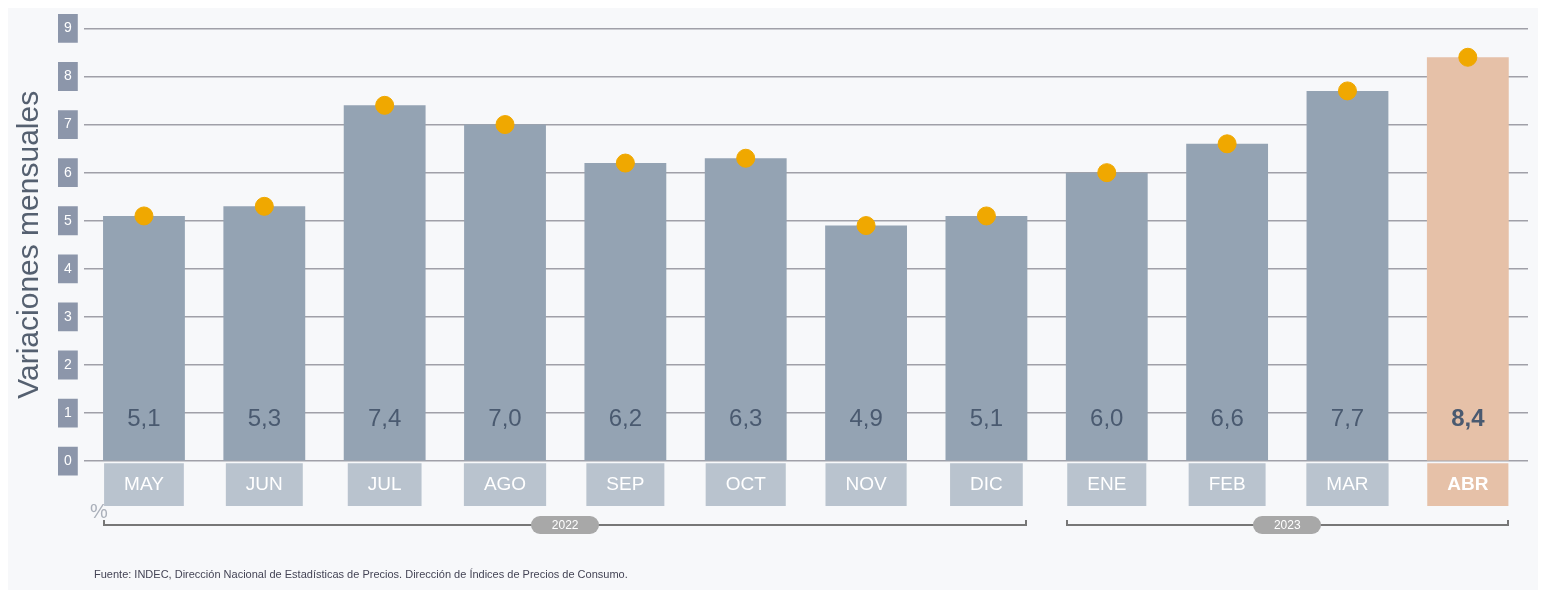 This screenshot has height=603, width=1549. Describe the element at coordinates (1107, 417) in the screenshot. I see `data-label: 6,0` at that location.